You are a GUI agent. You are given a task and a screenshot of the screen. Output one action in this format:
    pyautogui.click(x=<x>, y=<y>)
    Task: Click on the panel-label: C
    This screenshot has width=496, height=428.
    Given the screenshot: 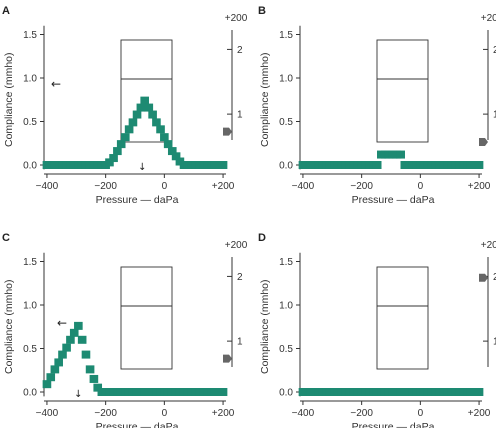 What is the action you would take?
    pyautogui.click(x=6, y=238)
    